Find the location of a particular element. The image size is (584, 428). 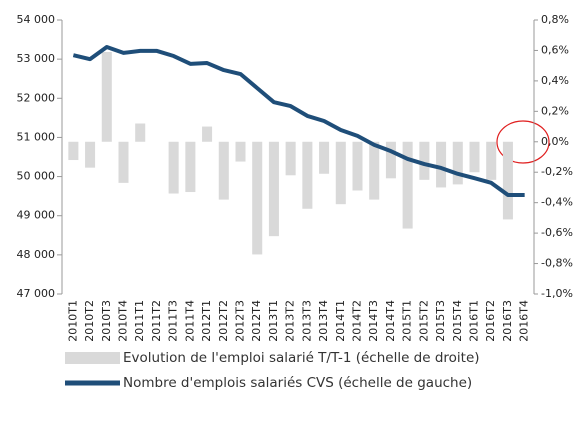

x-tick-label: 2013T4 is located at coordinates (323, 321).